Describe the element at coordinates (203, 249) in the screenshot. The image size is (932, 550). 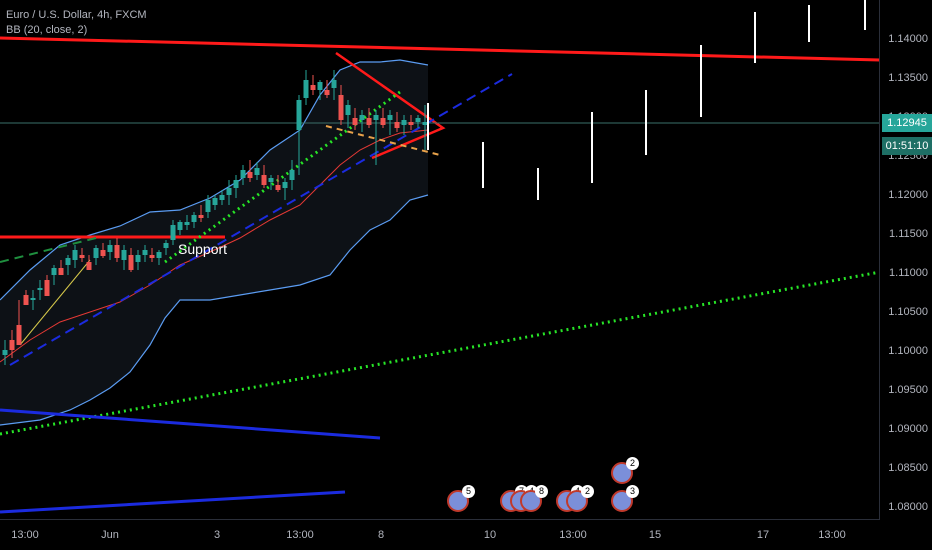
I see `support-label: Support` at that location.